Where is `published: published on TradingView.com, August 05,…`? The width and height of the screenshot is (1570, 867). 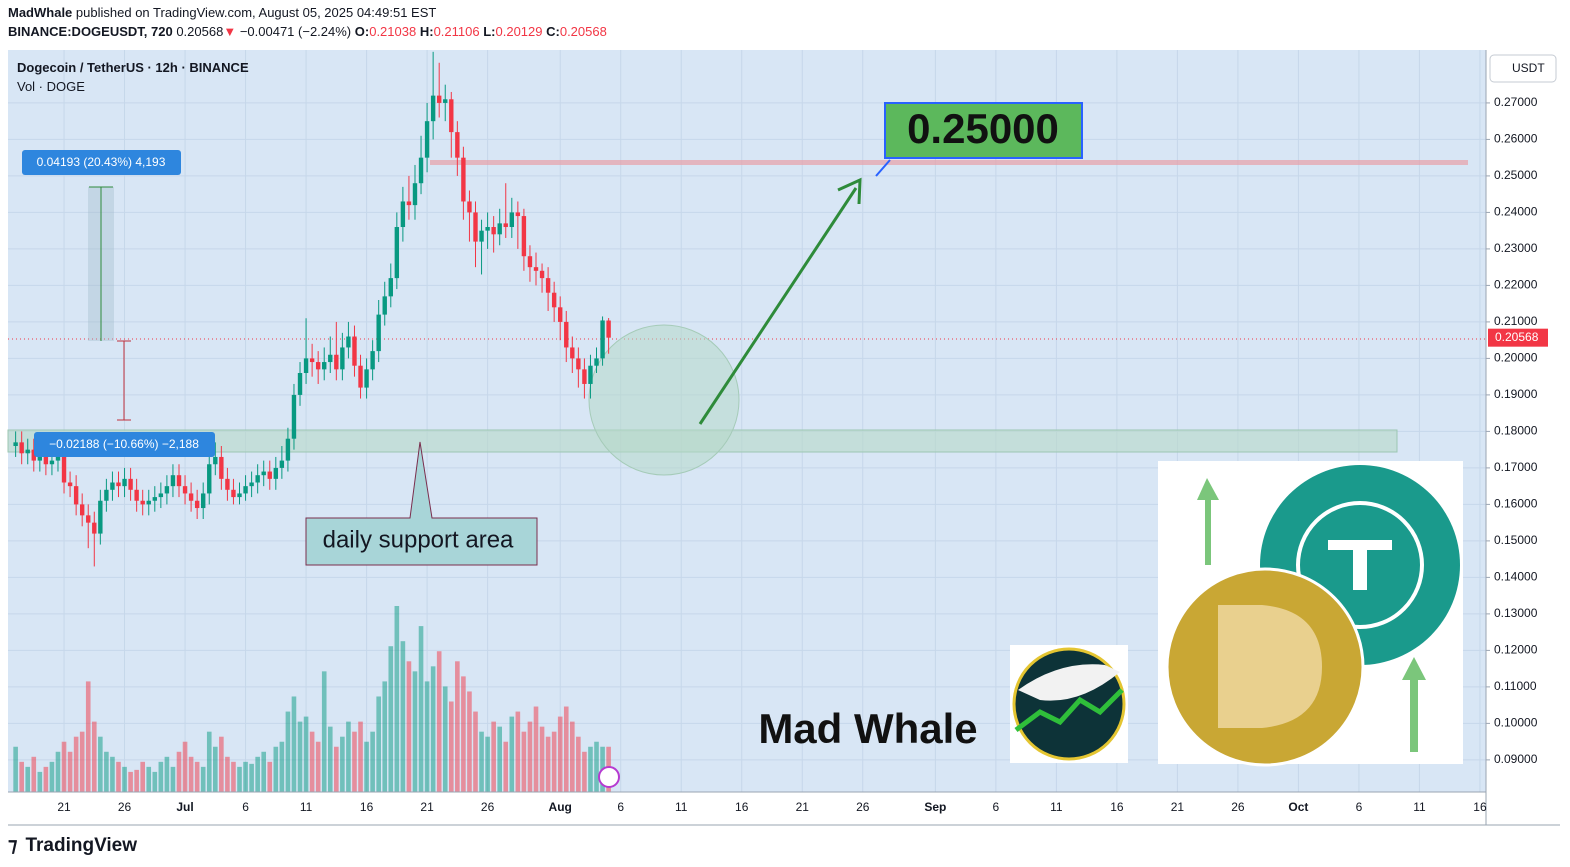
published: published on TradingView.com, August 05,… is located at coordinates (256, 12).